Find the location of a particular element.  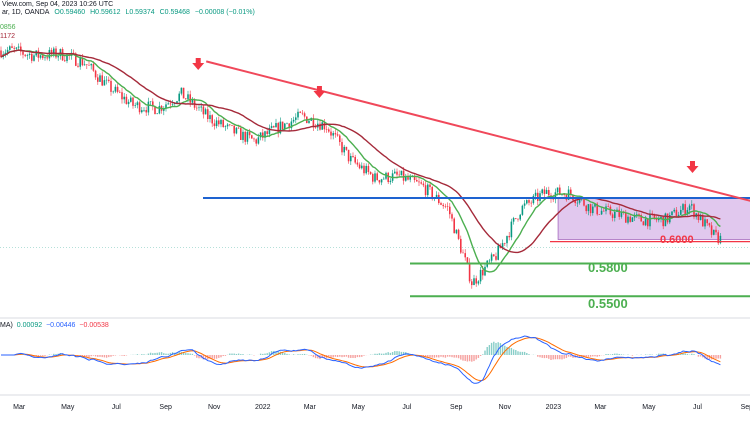

x-tick-label: Jul is located at coordinates (697, 407).